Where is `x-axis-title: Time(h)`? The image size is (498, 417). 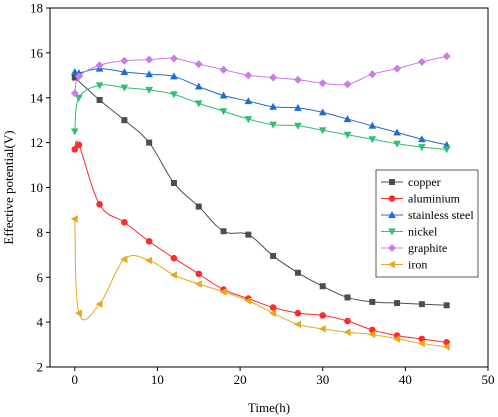 x-axis-title: Time(h) is located at coordinates (269, 407).